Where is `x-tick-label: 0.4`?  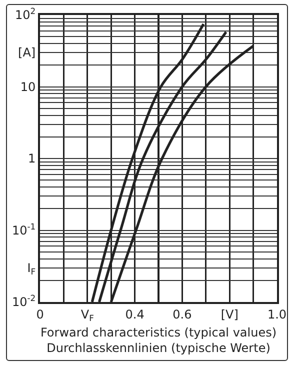
x-tick-label: 0.4 is located at coordinates (134, 314).